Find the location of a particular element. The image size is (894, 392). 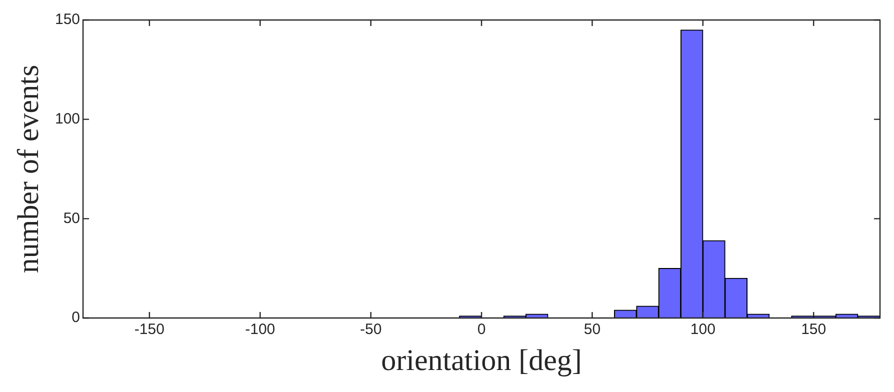

x-tick-label: -50 is located at coordinates (371, 329).